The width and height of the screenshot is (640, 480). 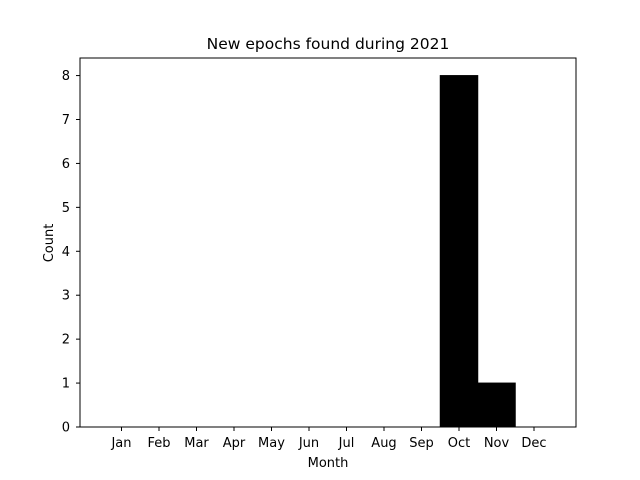 I want to click on bars-group, so click(x=477, y=251).